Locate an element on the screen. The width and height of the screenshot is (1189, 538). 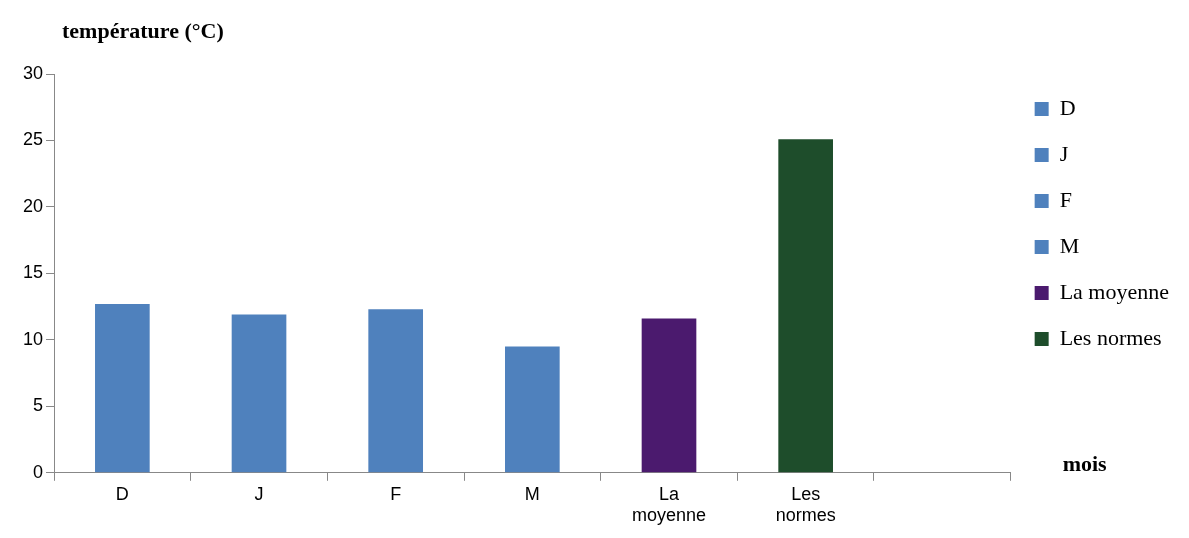
legend-label: La moyenne is located at coordinates (1114, 291).